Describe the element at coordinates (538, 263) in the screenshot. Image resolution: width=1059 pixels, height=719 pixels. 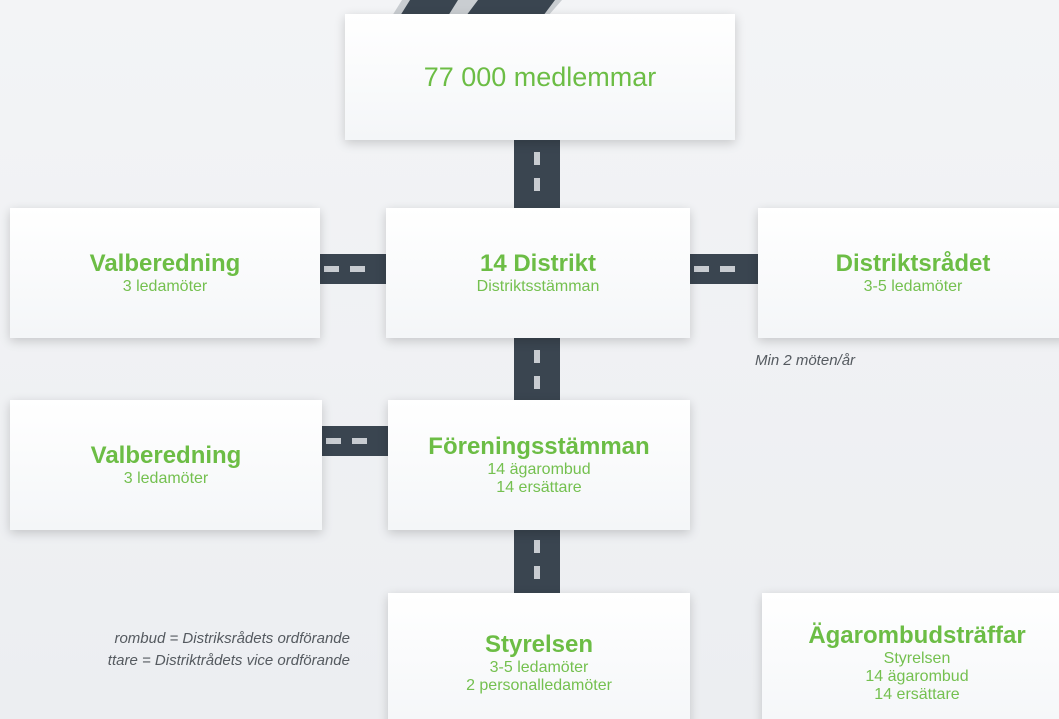
I see `node-title: 14 Distrikt` at that location.